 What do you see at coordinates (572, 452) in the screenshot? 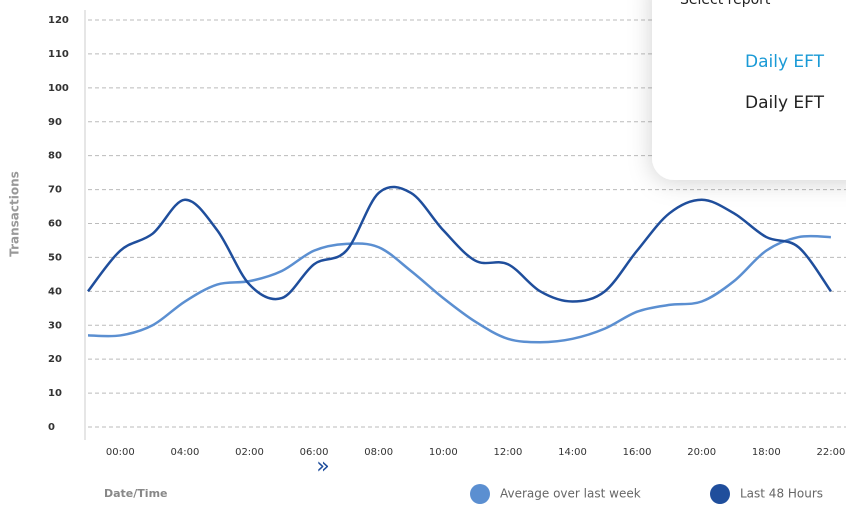
I see `x-tick-label: 14:00` at bounding box center [572, 452].